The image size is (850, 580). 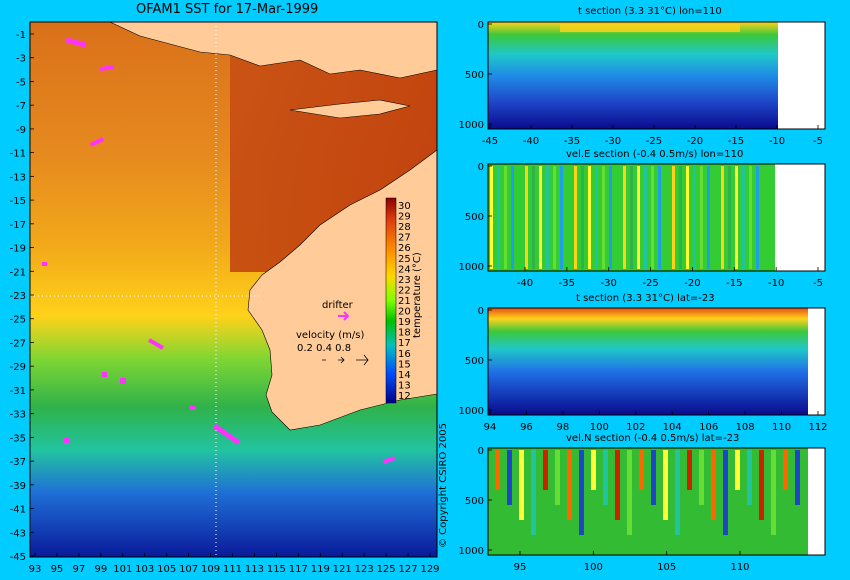 What do you see at coordinates (490, 141) in the screenshot?
I see `panel-x-tick-label: -45` at bounding box center [490, 141].